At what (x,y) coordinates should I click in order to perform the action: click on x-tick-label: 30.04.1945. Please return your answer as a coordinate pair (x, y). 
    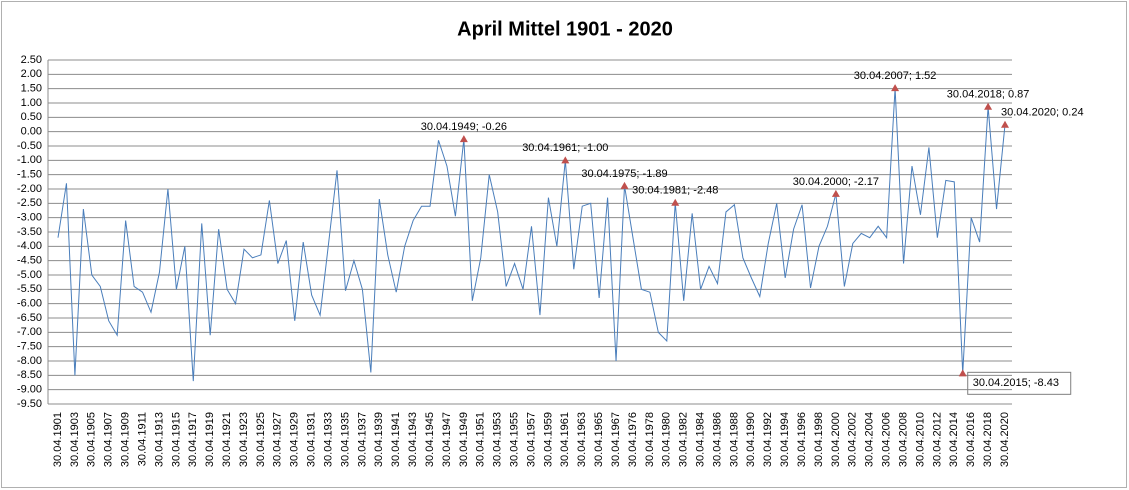
    Looking at the image, I should click on (430, 439).